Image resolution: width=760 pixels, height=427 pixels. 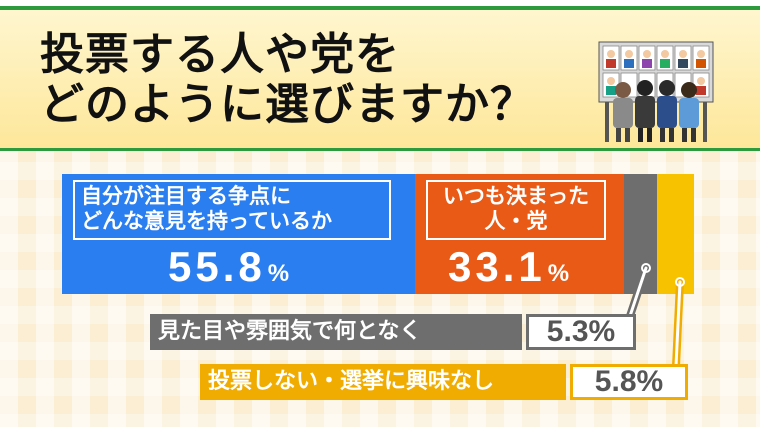 I want to click on leader-line-appearance-inner, so click(x=638, y=292).